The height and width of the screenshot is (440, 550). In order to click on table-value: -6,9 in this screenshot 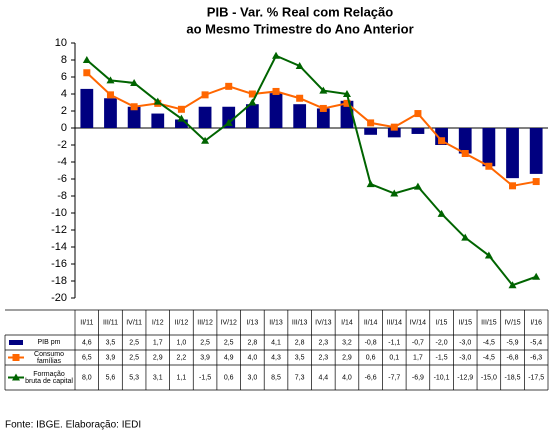, I will do `click(418, 377)`.